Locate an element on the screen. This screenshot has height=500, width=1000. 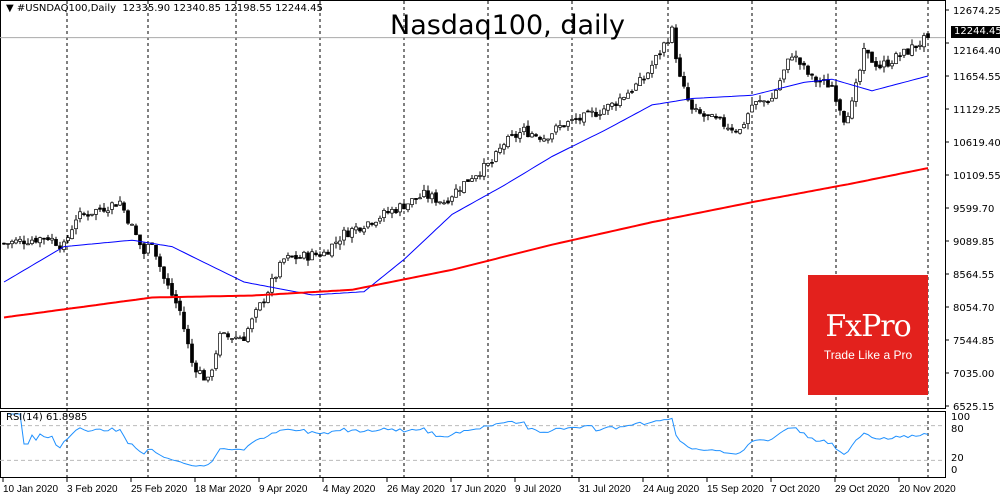
fxpro-logo: FxPro Trade Like a Pro is located at coordinates (868, 335).